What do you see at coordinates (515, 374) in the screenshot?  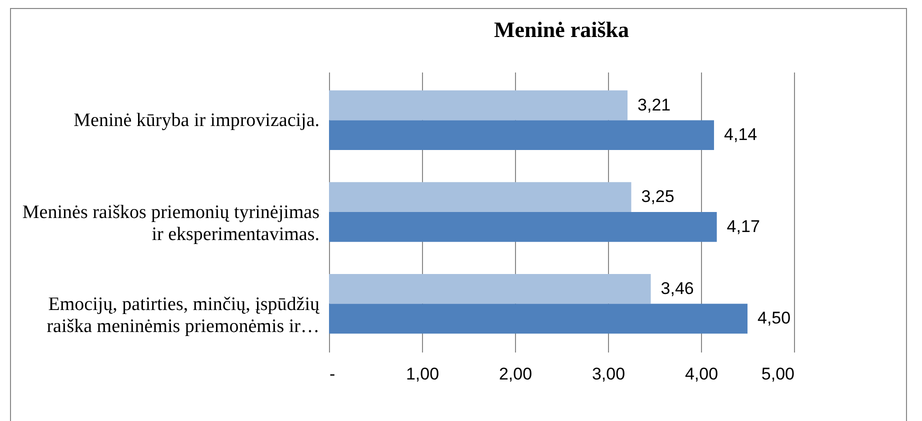 I see `x-tick-label: 2,00` at bounding box center [515, 374].